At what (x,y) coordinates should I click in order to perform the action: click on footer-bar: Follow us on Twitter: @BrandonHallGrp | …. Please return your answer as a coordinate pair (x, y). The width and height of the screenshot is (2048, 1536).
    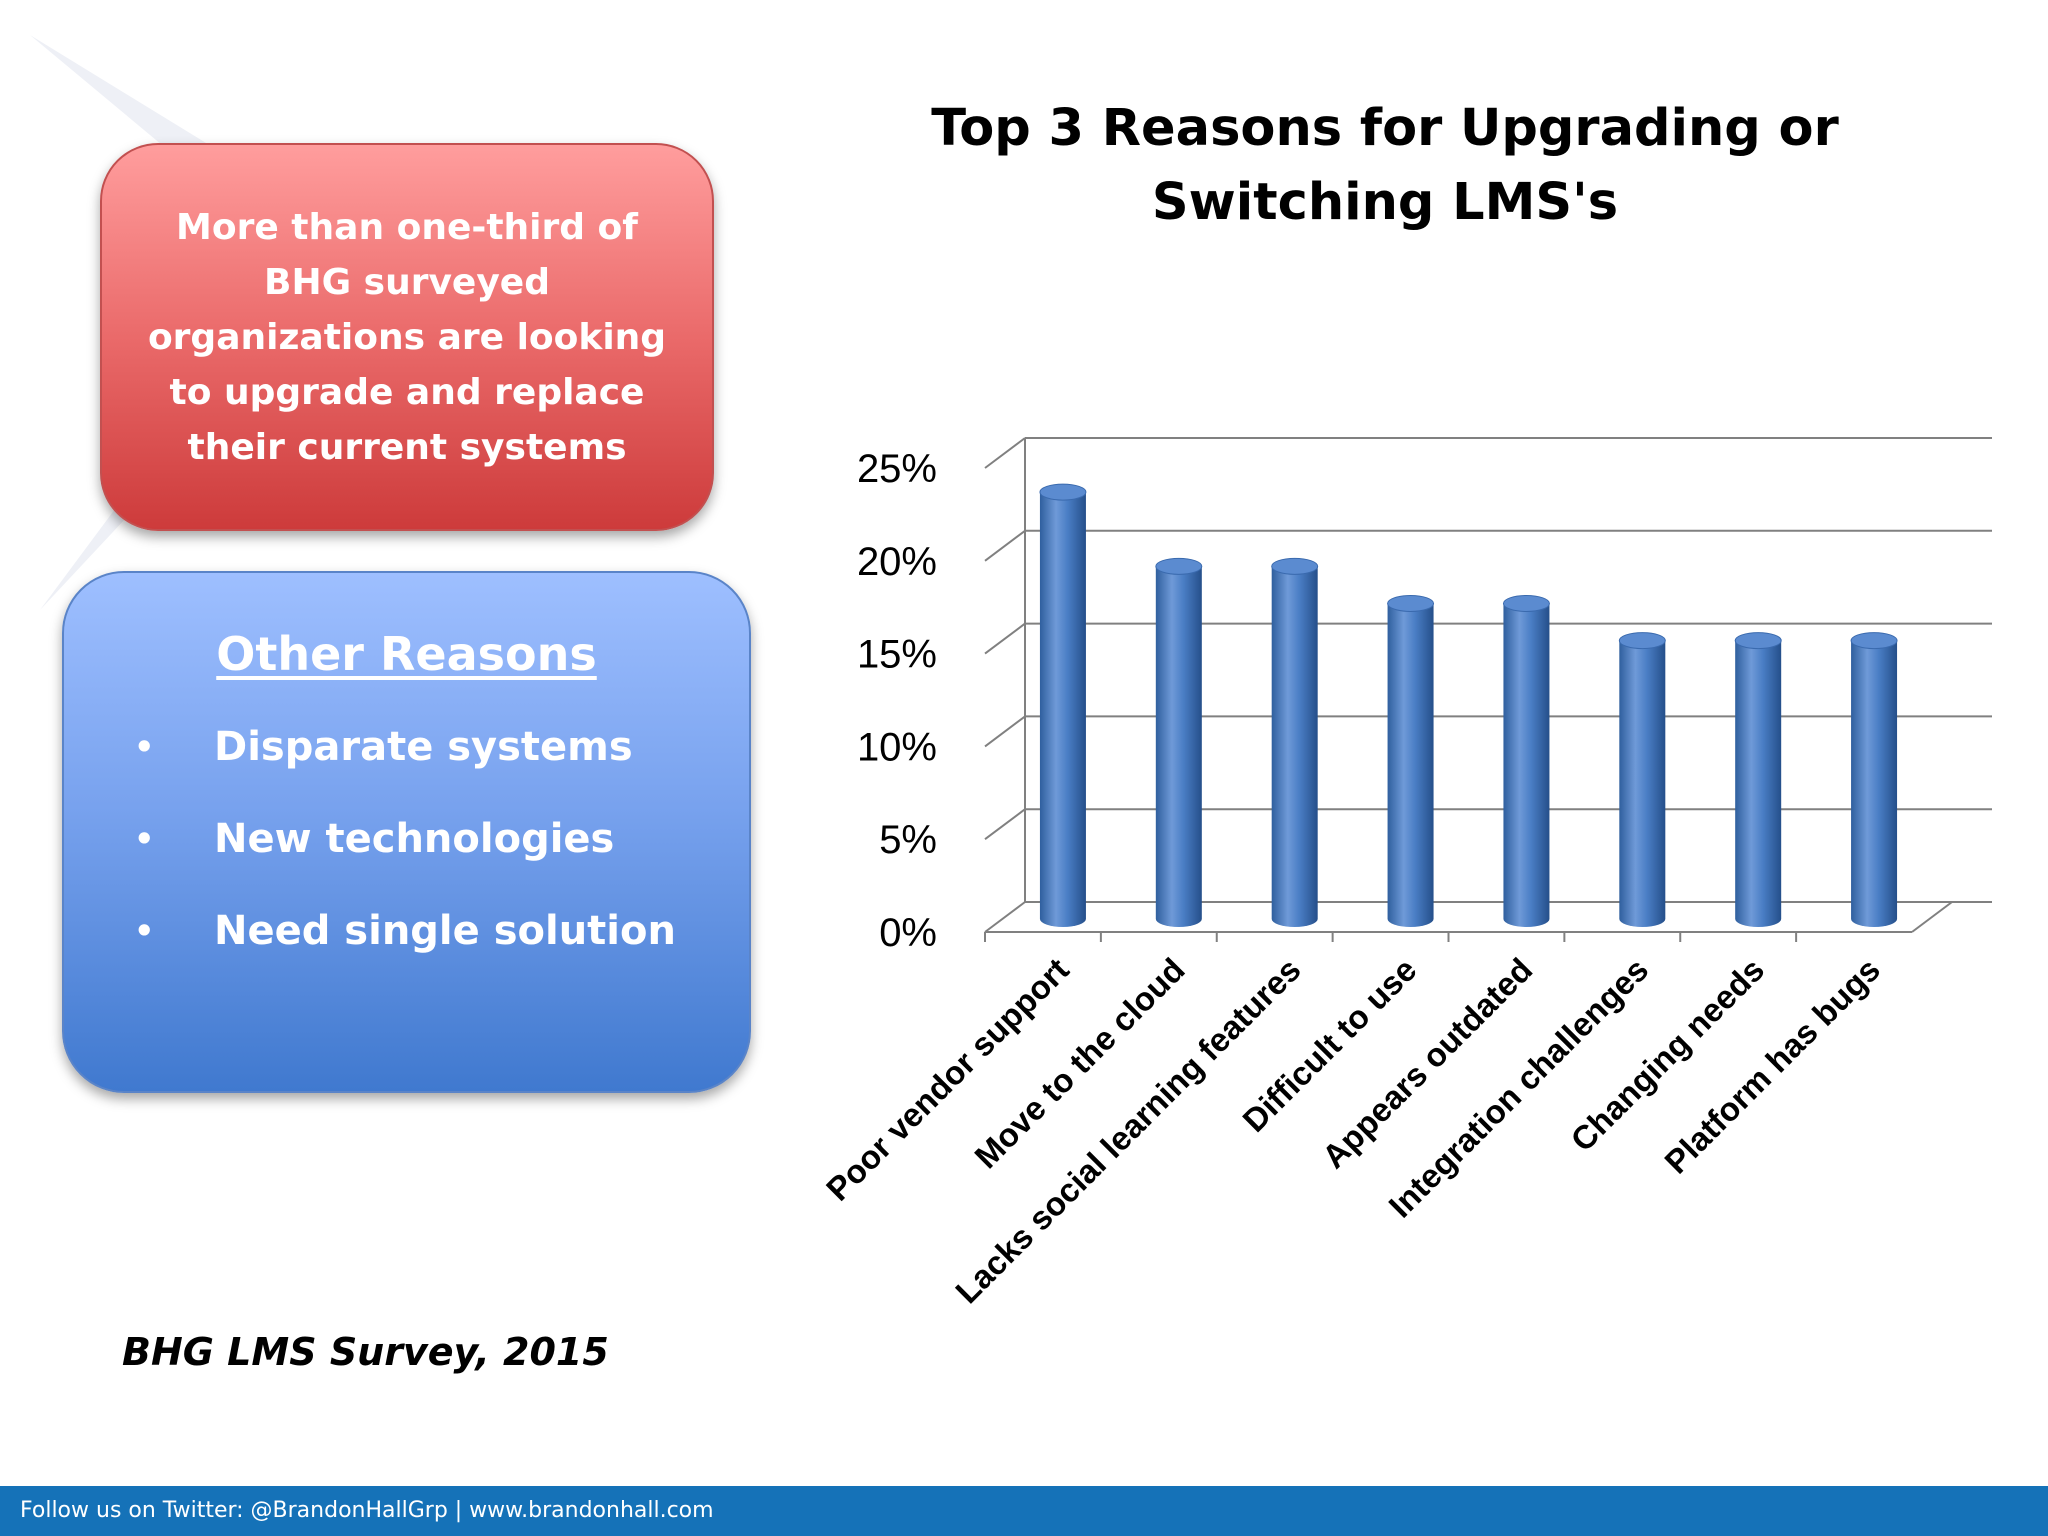
    Looking at the image, I should click on (1024, 1511).